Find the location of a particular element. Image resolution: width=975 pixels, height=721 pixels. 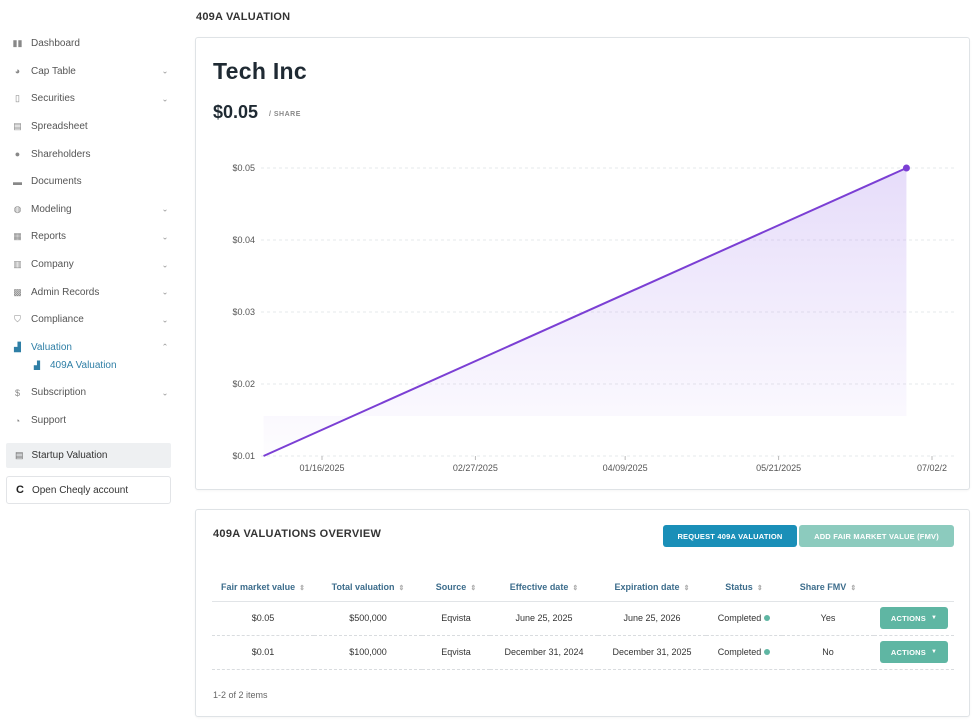

sidebar-item-securities: ▯ Securities ⌄ is located at coordinates (89, 99).